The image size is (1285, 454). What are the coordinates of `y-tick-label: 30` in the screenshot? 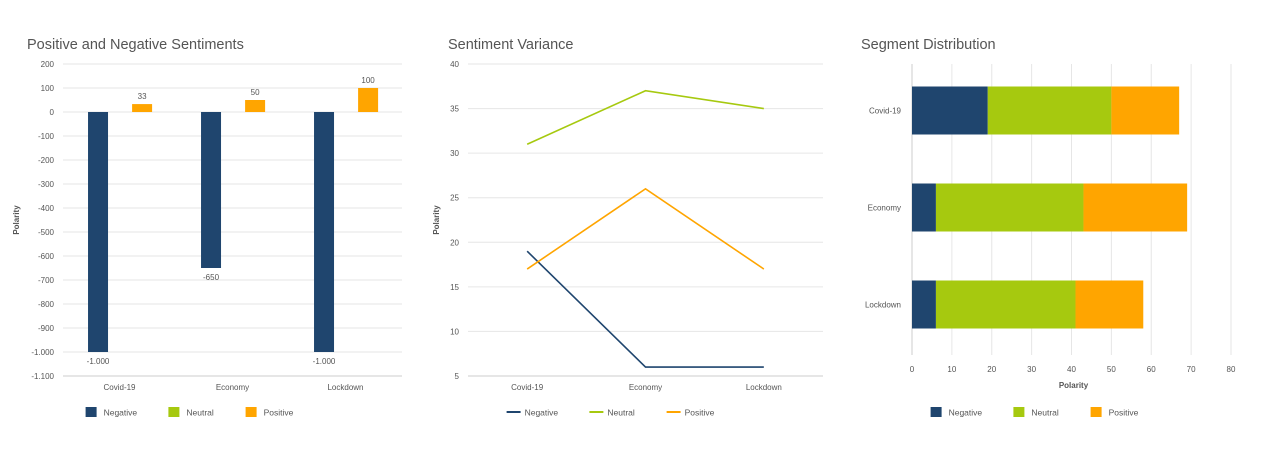 It's located at (454, 153).